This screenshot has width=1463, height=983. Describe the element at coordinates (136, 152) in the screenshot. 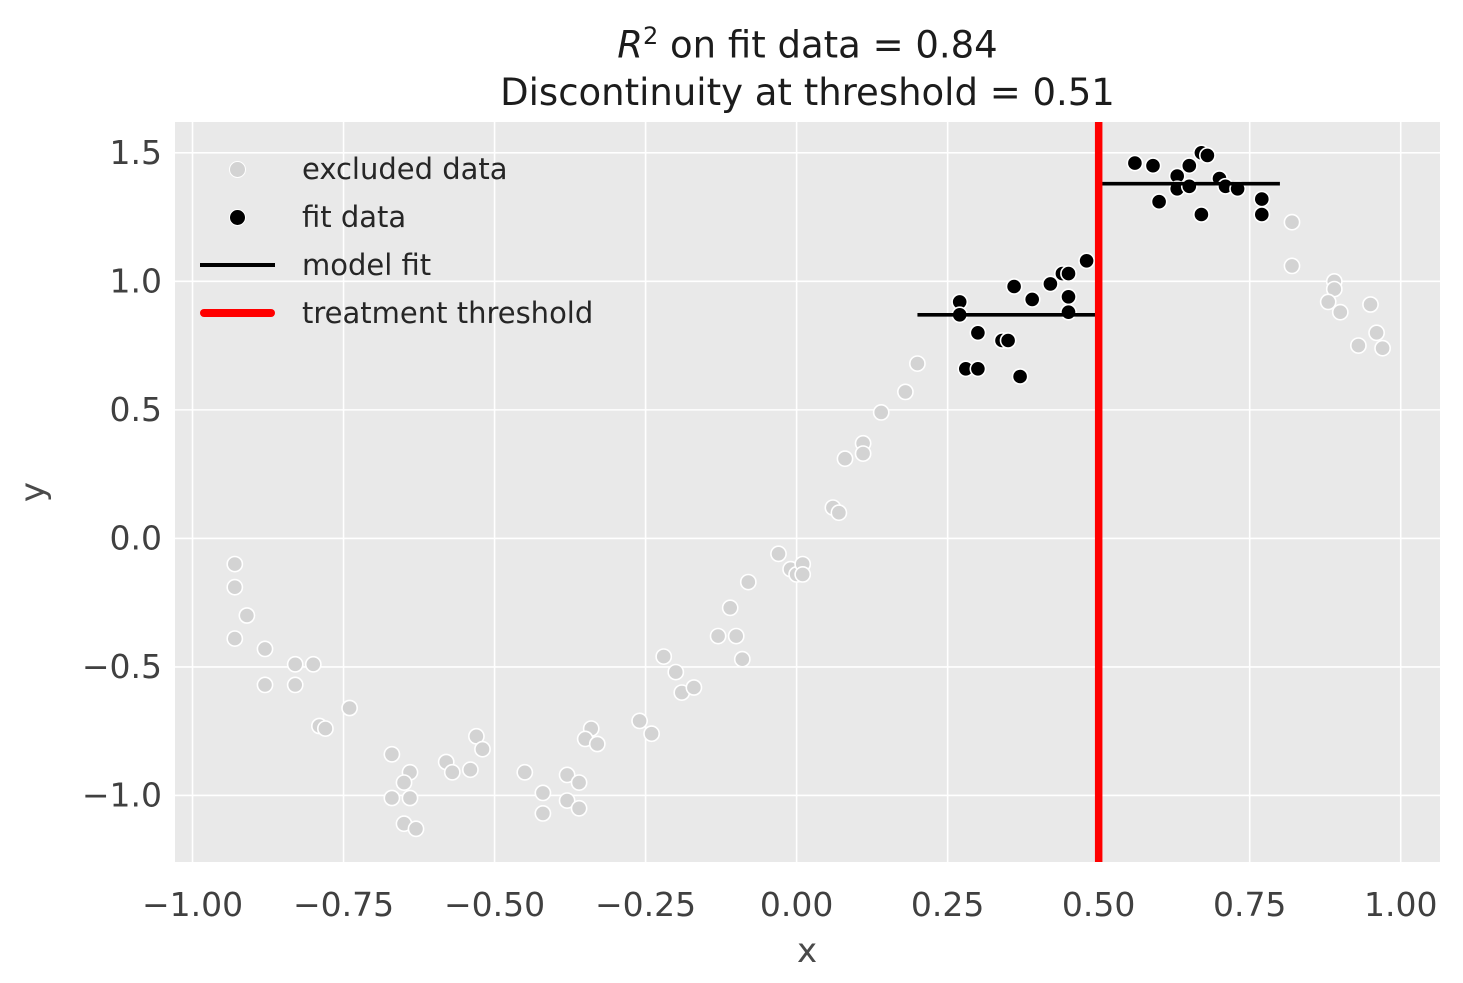

I see `y-tick-label: 1.5` at that location.